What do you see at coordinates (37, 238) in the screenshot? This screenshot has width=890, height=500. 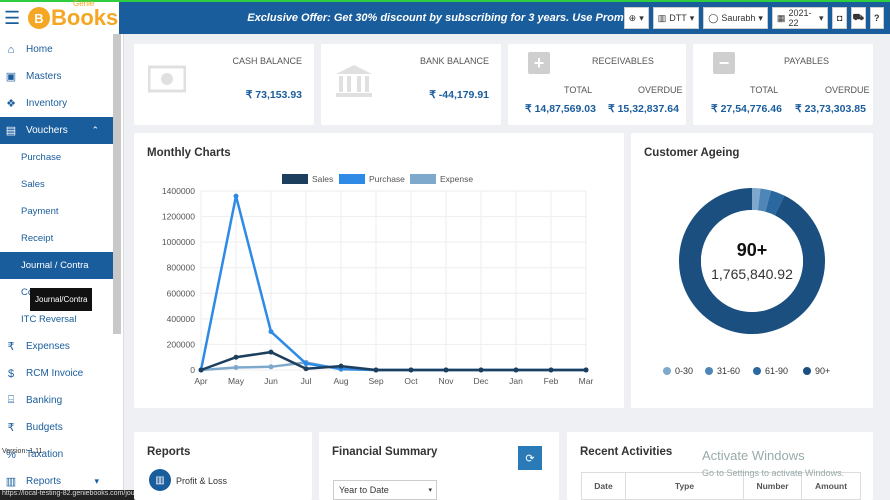 I see `sidebar-sub-receipt: Receipt` at bounding box center [37, 238].